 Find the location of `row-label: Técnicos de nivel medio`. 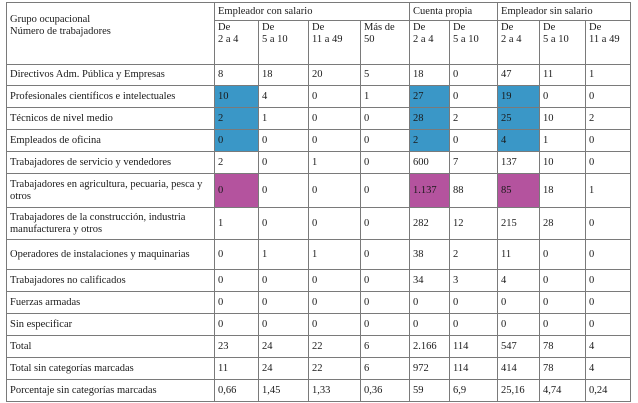

row-label: Técnicos de nivel medio is located at coordinates (110, 118).